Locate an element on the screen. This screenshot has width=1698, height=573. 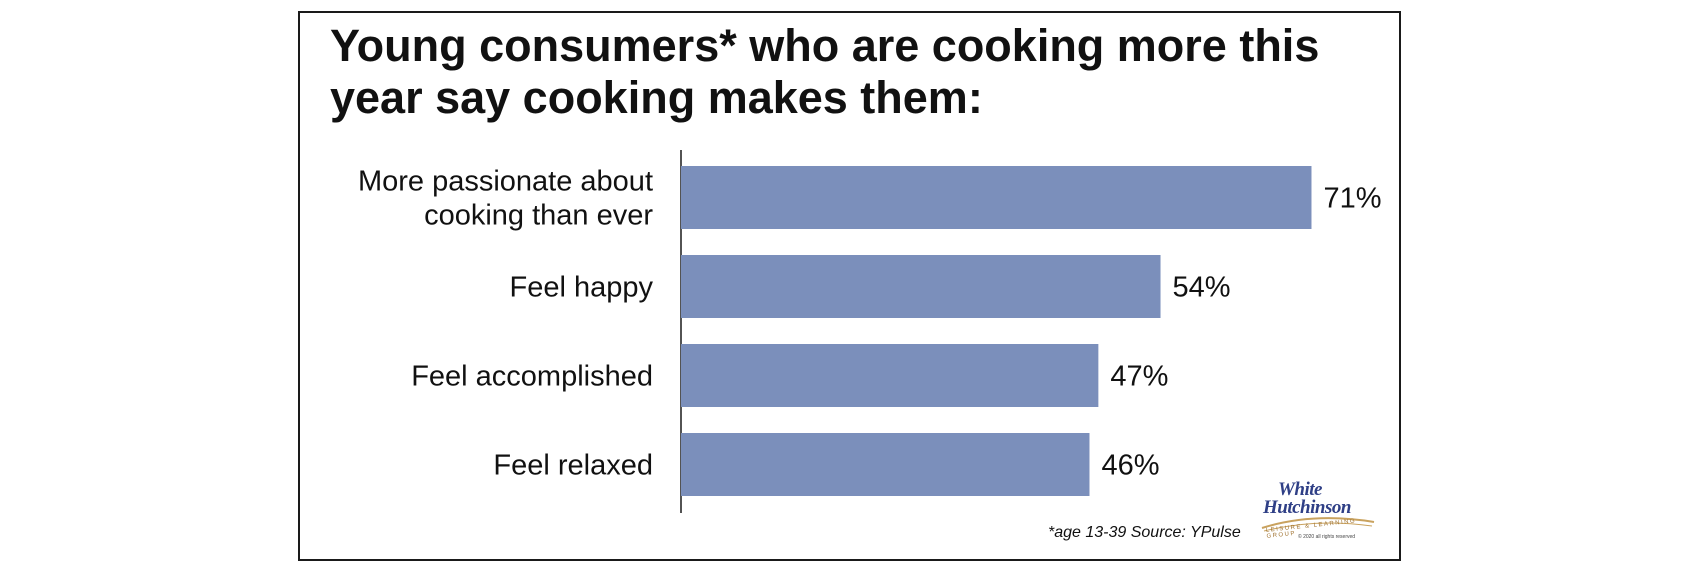
category-label-3: Feel relaxed is located at coordinates (573, 466).